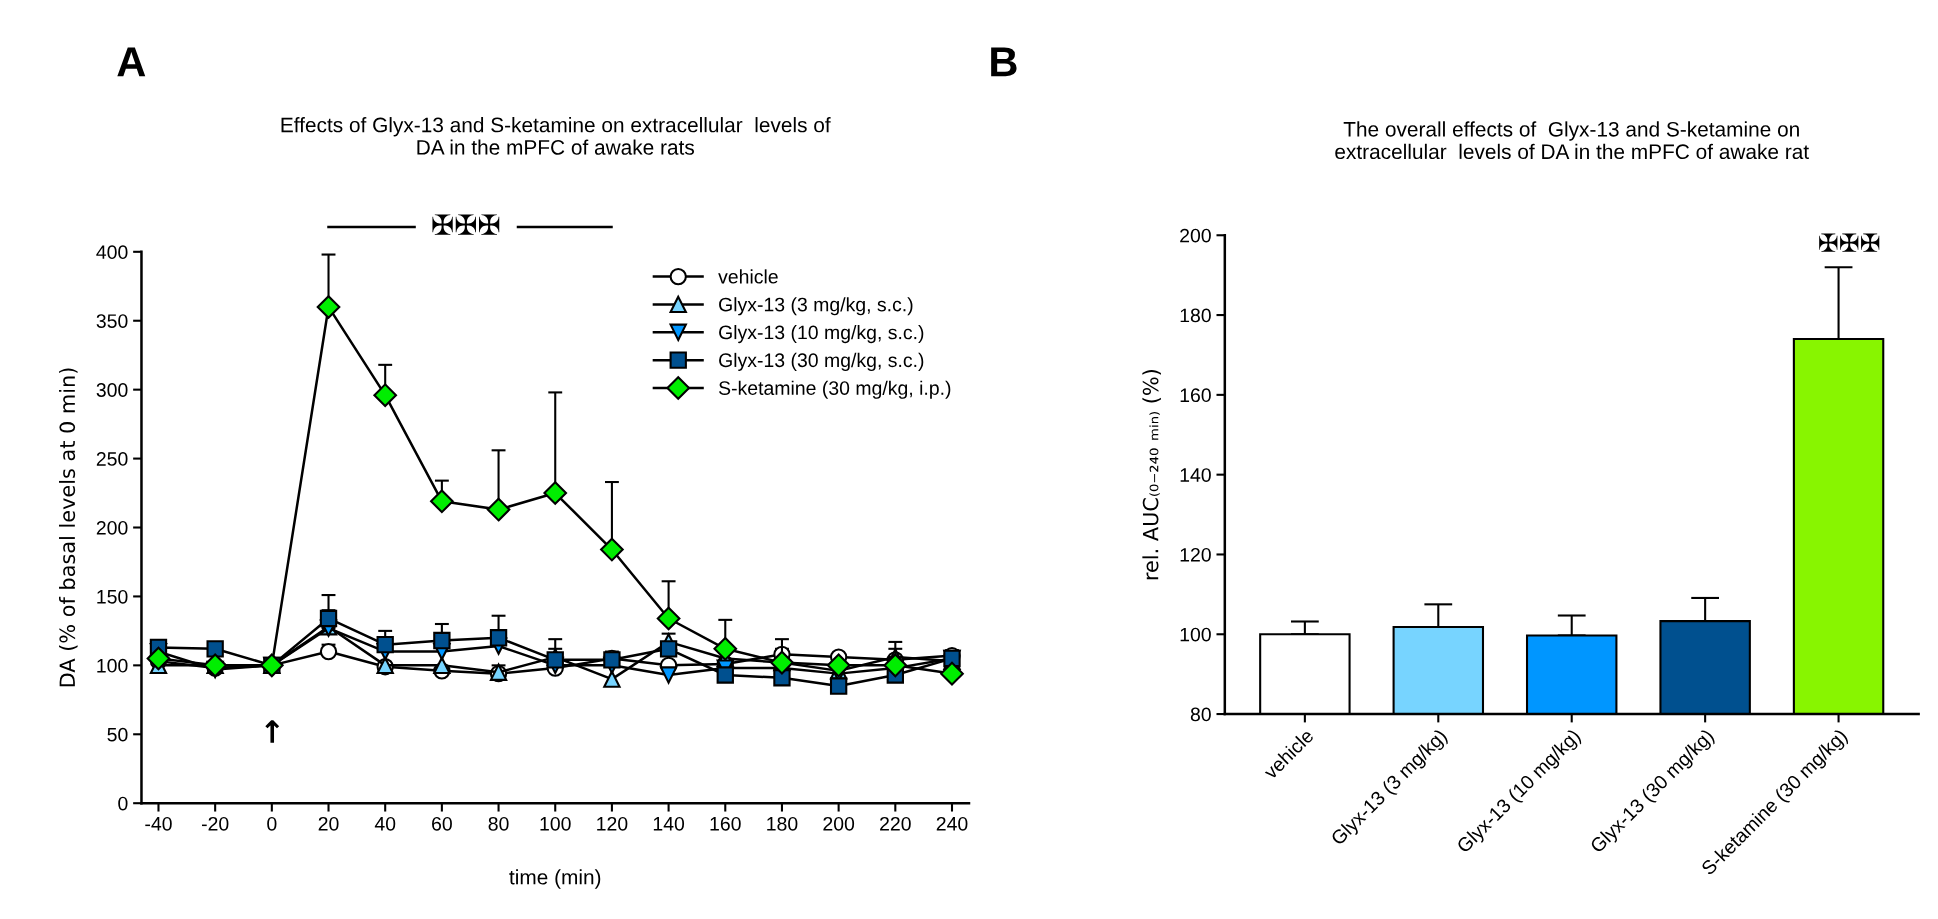 The height and width of the screenshot is (919, 1938). Describe the element at coordinates (1195, 554) in the screenshot. I see `y-tick-label: 120` at that location.